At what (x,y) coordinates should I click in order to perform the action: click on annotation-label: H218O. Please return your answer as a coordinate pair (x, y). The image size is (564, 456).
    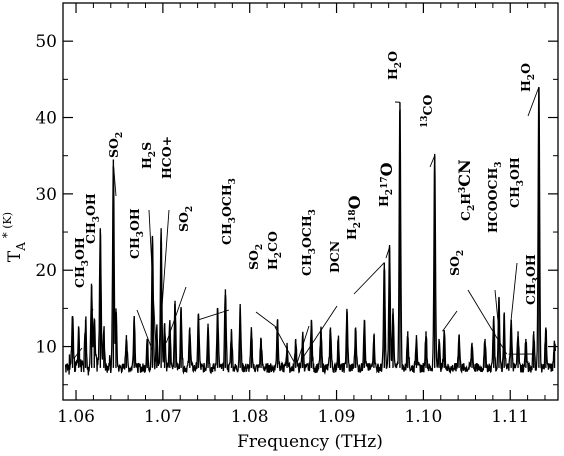
    Looking at the image, I should click on (354, 217).